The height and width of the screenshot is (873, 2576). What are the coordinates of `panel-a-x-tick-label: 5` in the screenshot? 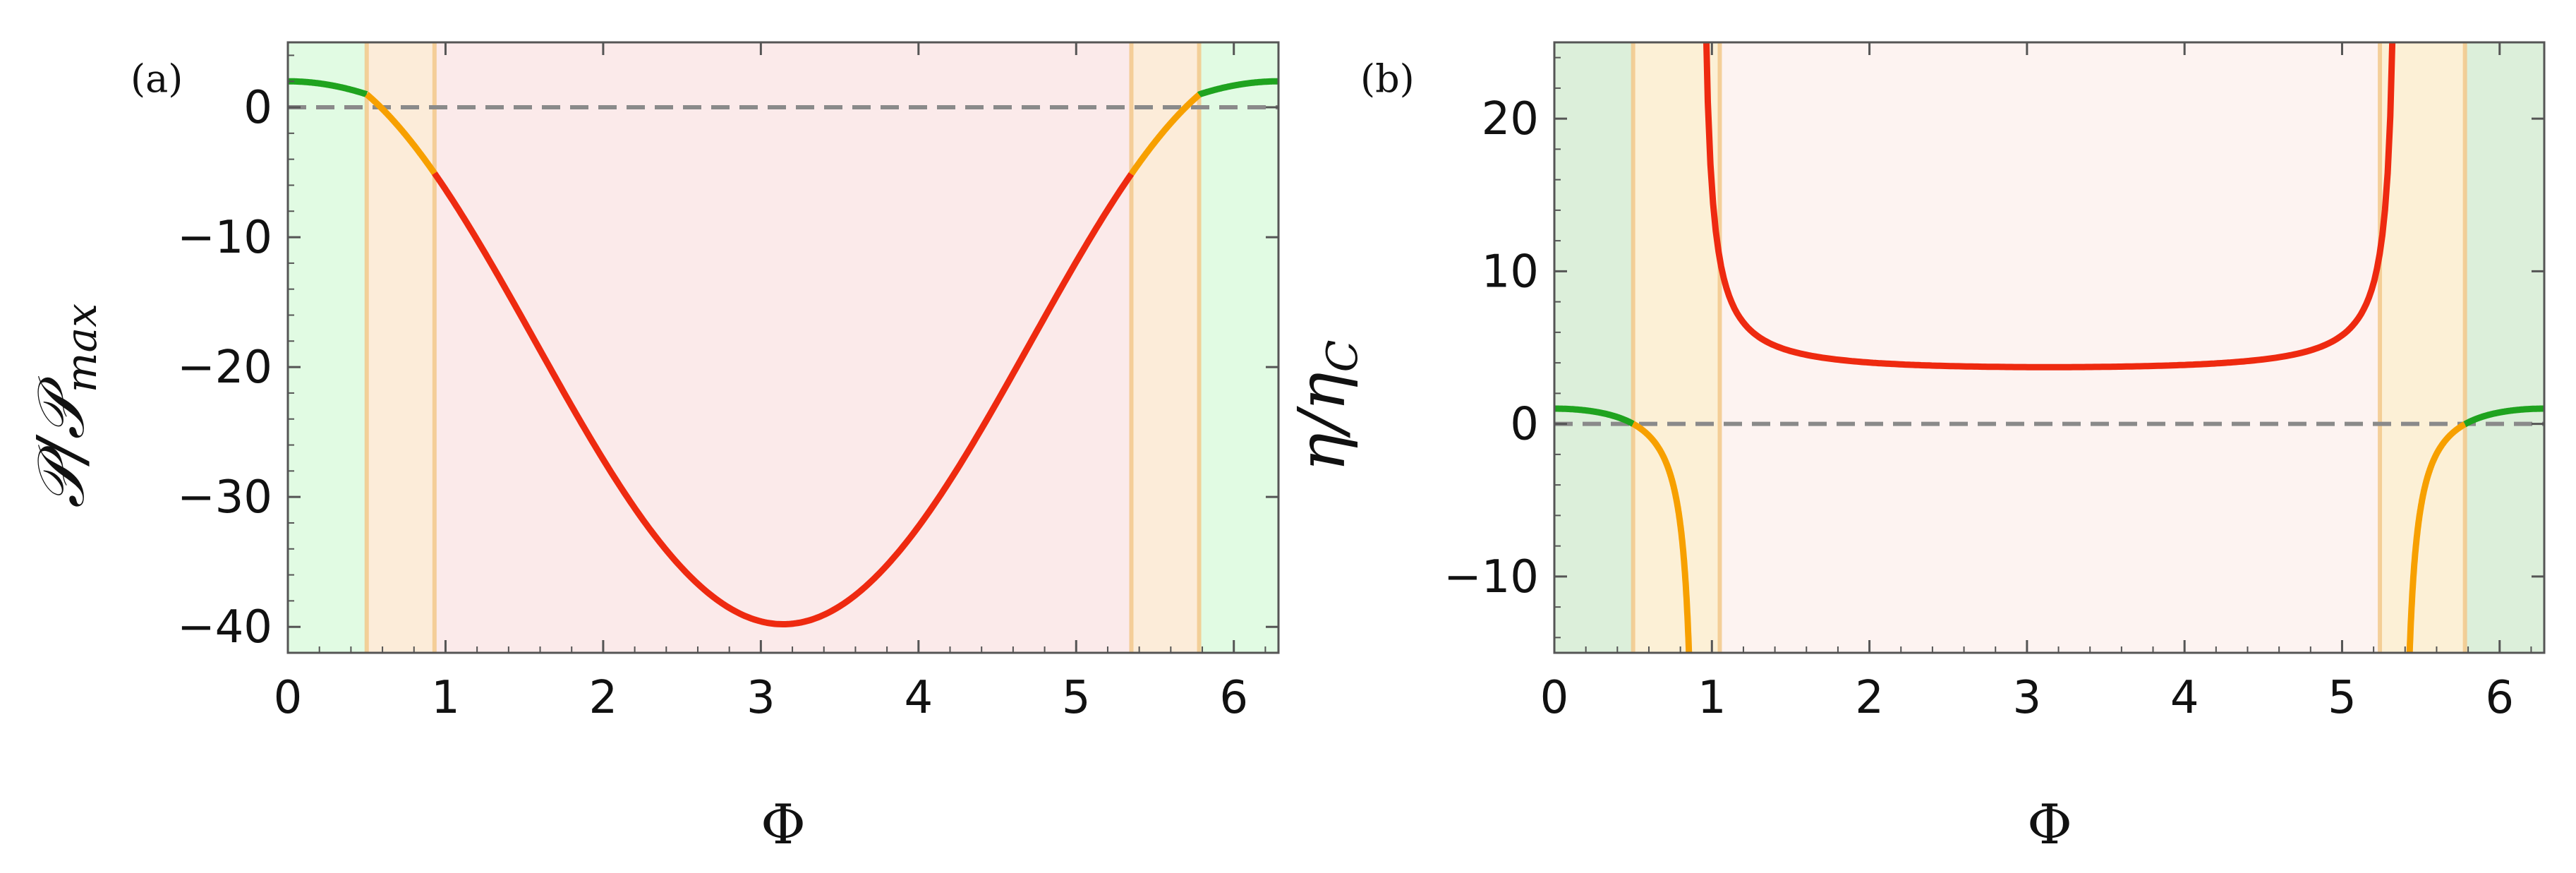 It's located at (1076, 698).